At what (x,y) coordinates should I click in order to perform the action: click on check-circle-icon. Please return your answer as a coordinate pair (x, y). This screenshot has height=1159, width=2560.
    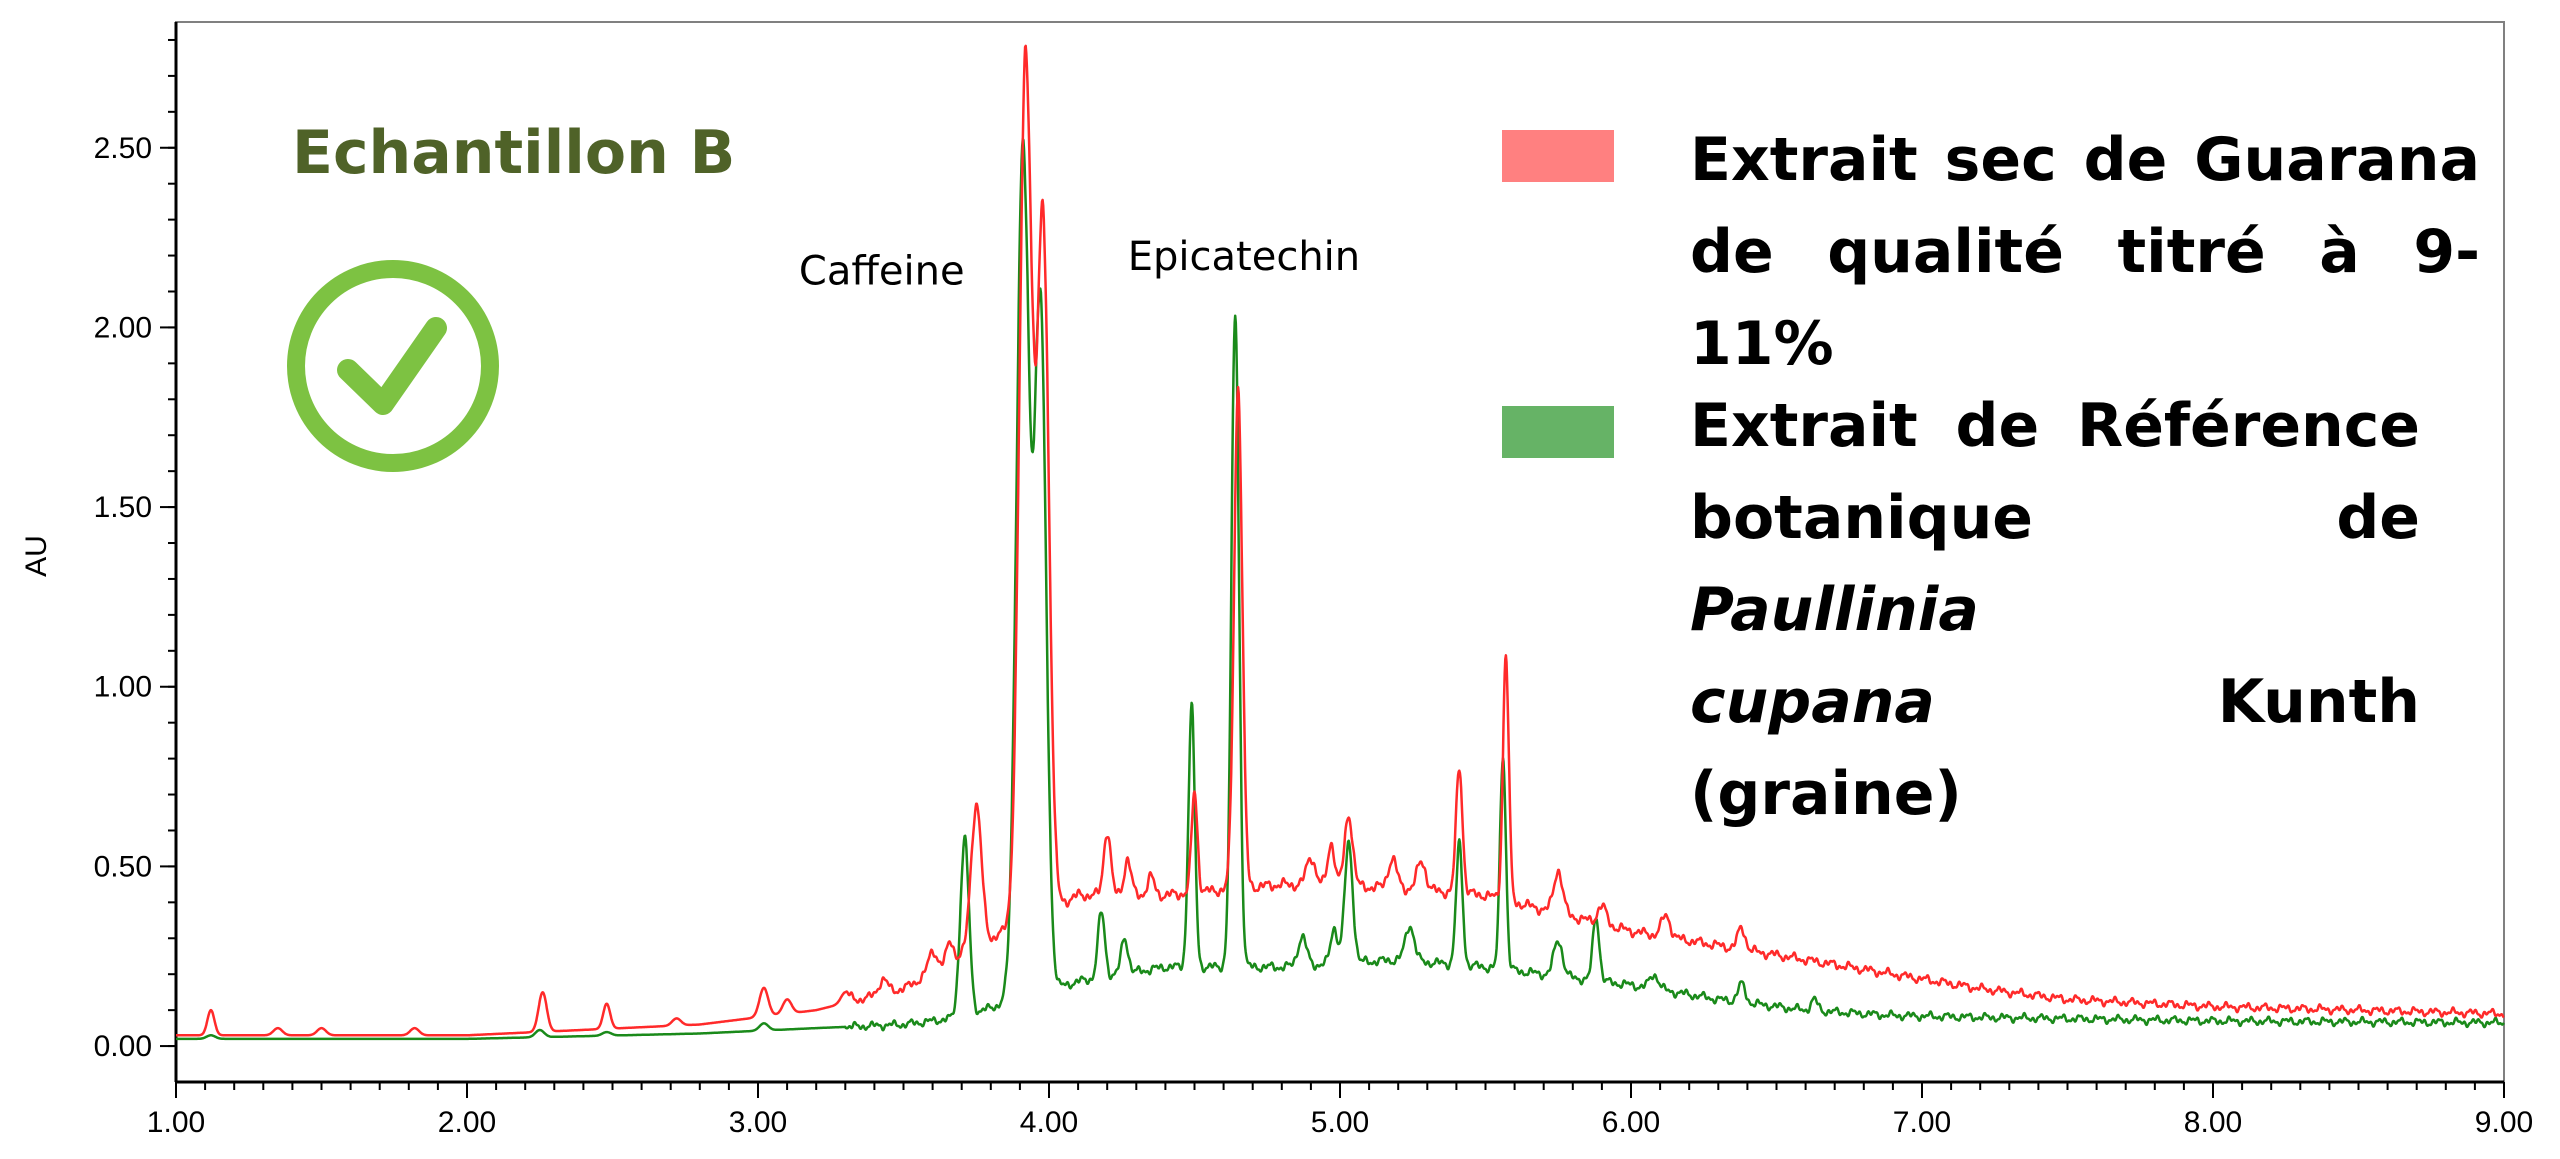
    Looking at the image, I should click on (393, 366).